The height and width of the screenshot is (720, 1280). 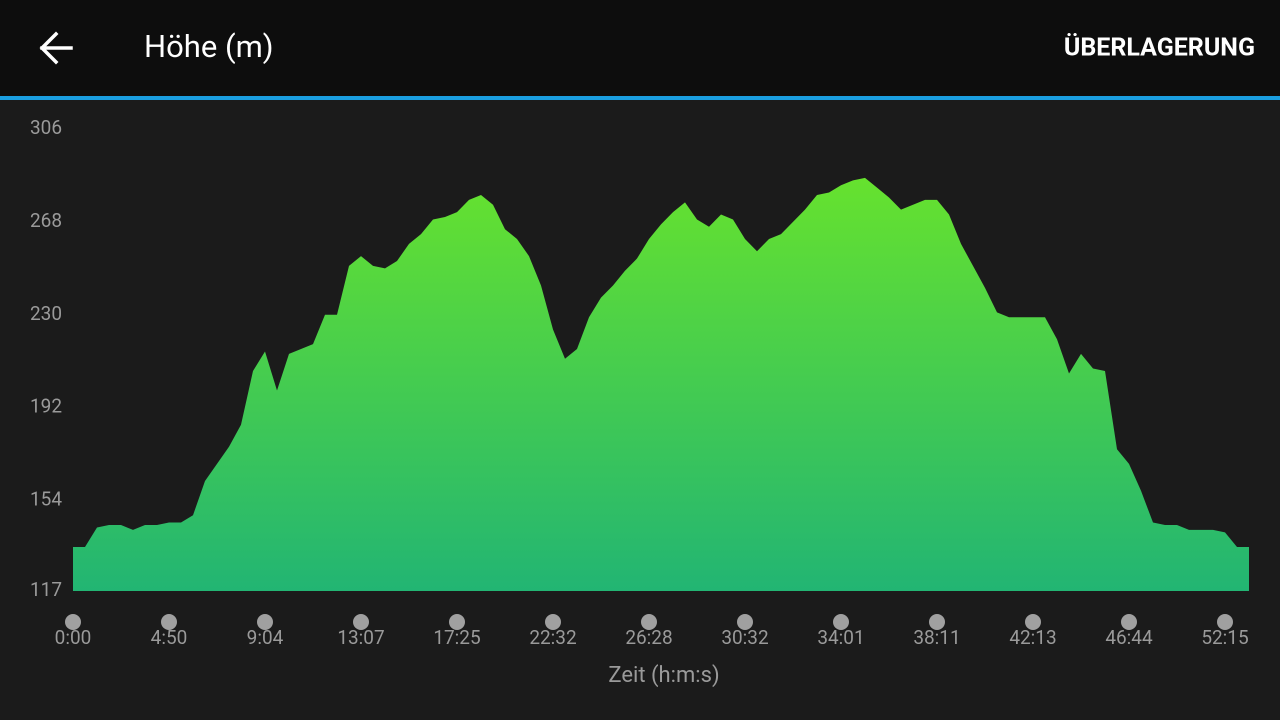 I want to click on y-tick-label: 117, so click(x=46, y=589).